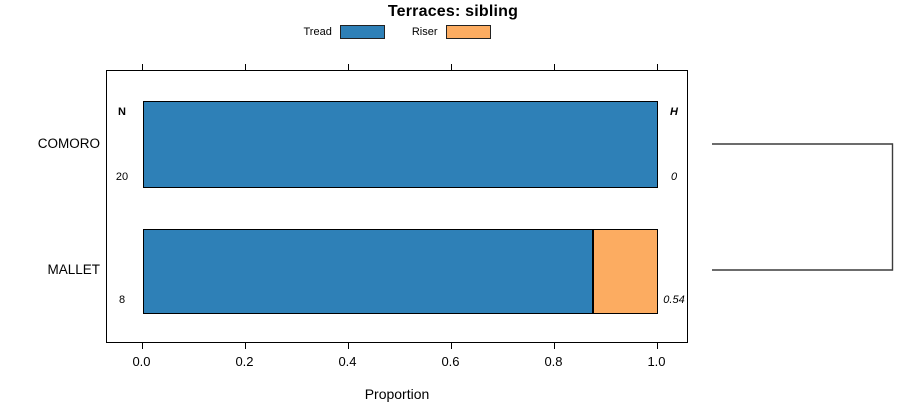 The height and width of the screenshot is (420, 900). I want to click on legend-label: Tread, so click(317, 32).